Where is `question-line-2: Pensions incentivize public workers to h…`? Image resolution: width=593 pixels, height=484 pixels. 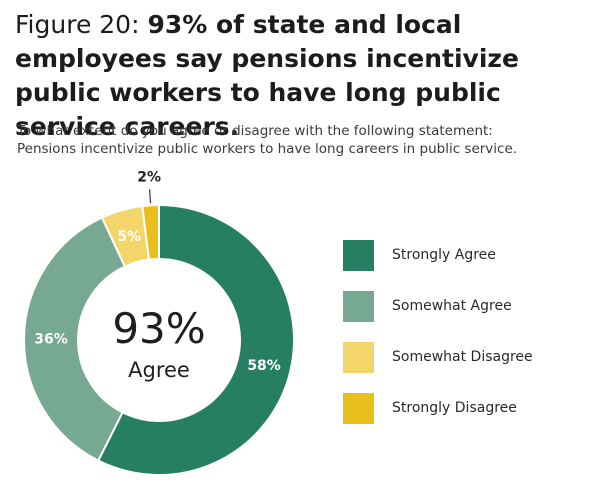 question-line-2: Pensions incentivize public workers to h… is located at coordinates (267, 149).